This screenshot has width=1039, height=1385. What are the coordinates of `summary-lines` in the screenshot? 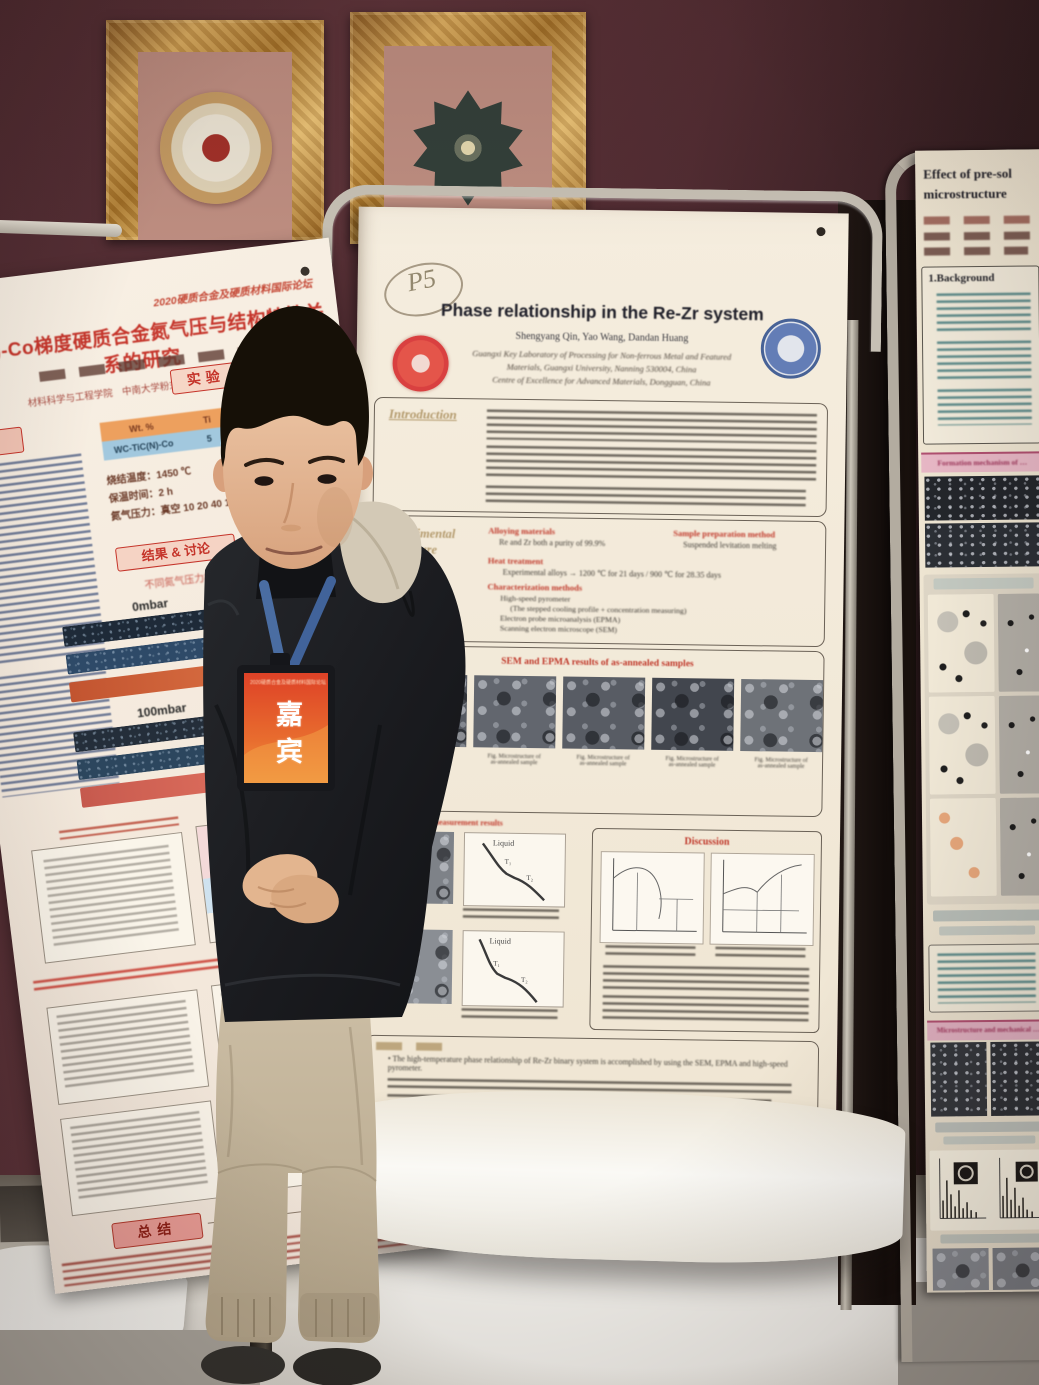 It's located at (986, 978).